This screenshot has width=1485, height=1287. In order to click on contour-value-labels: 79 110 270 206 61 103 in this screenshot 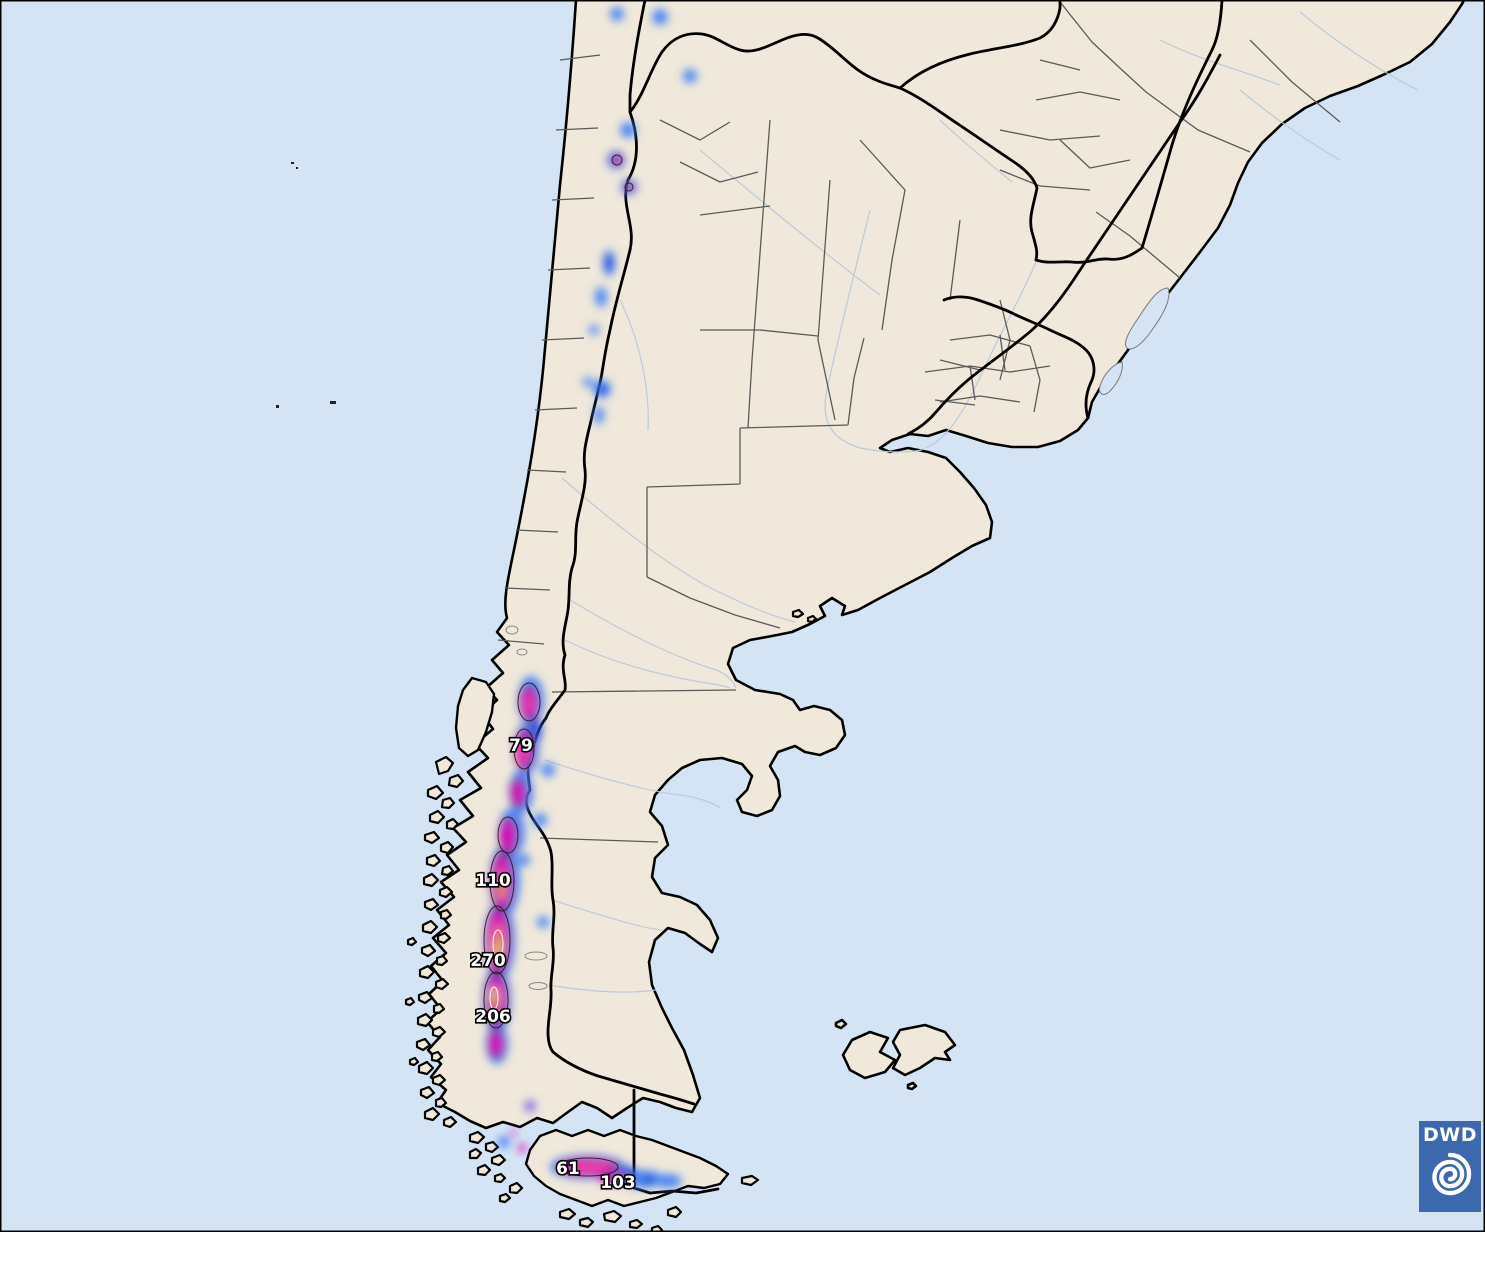, I will do `click(553, 964)`.